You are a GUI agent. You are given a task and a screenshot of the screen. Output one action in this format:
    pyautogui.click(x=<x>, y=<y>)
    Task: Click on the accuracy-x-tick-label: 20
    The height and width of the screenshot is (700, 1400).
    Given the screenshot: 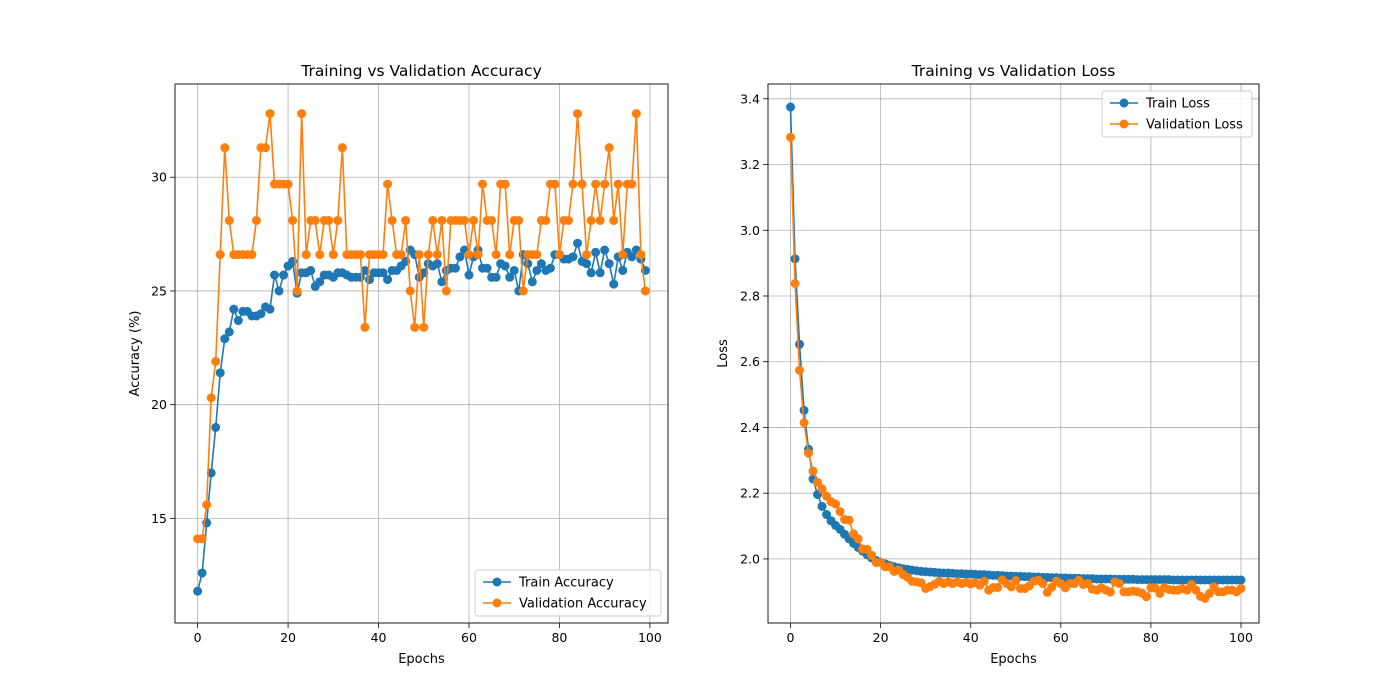 What is the action you would take?
    pyautogui.click(x=288, y=637)
    